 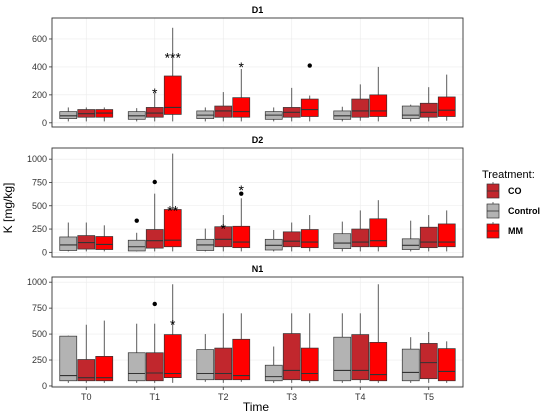 I want to click on x-tick-label: T3, so click(x=291, y=397).